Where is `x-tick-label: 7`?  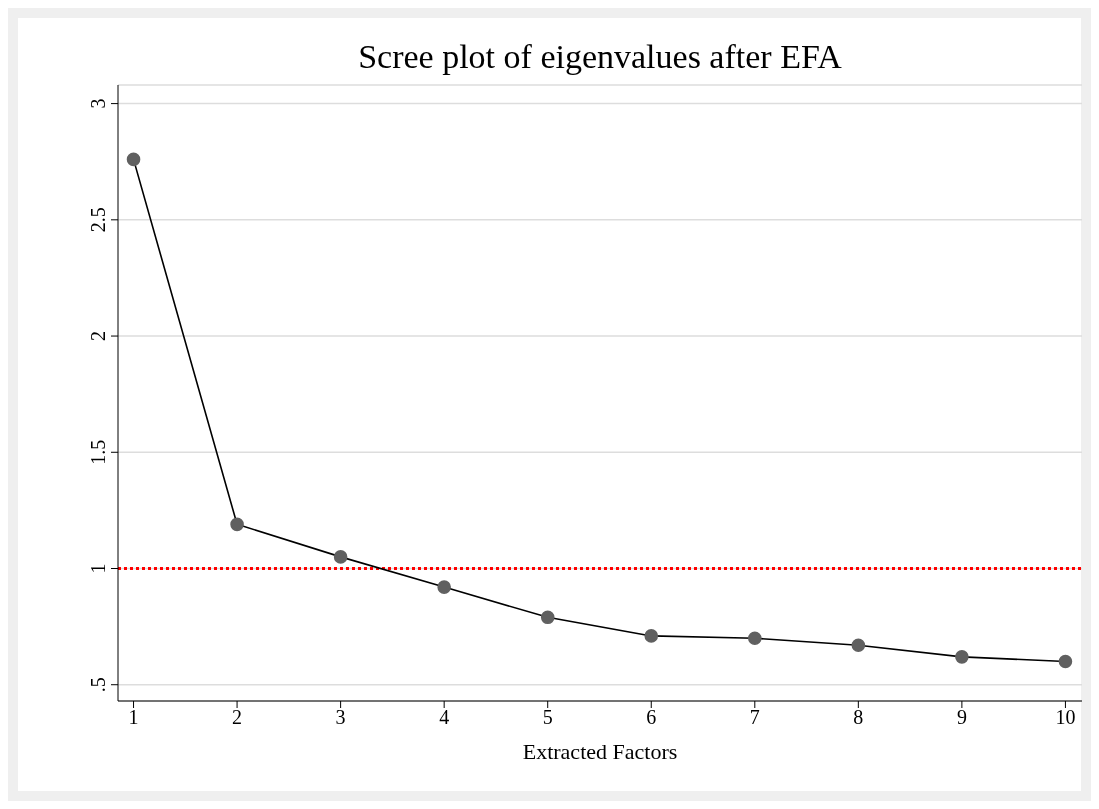
x-tick-label: 7 is located at coordinates (754, 717).